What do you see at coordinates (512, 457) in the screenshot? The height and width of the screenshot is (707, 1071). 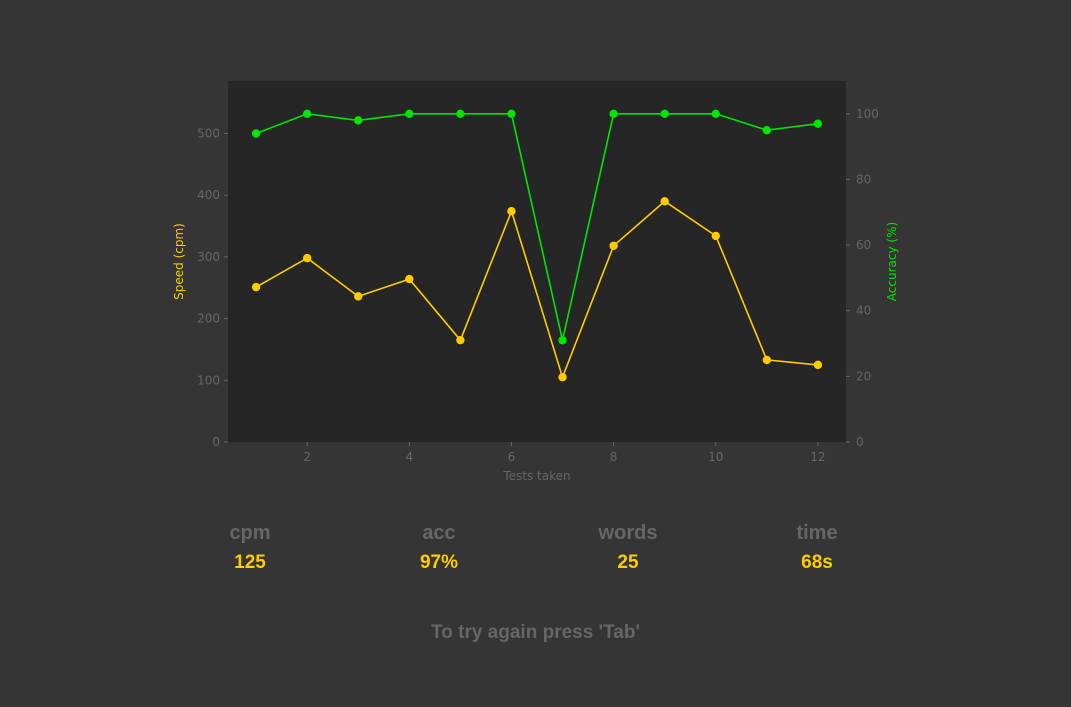 I see `x-tick-label: 6` at bounding box center [512, 457].